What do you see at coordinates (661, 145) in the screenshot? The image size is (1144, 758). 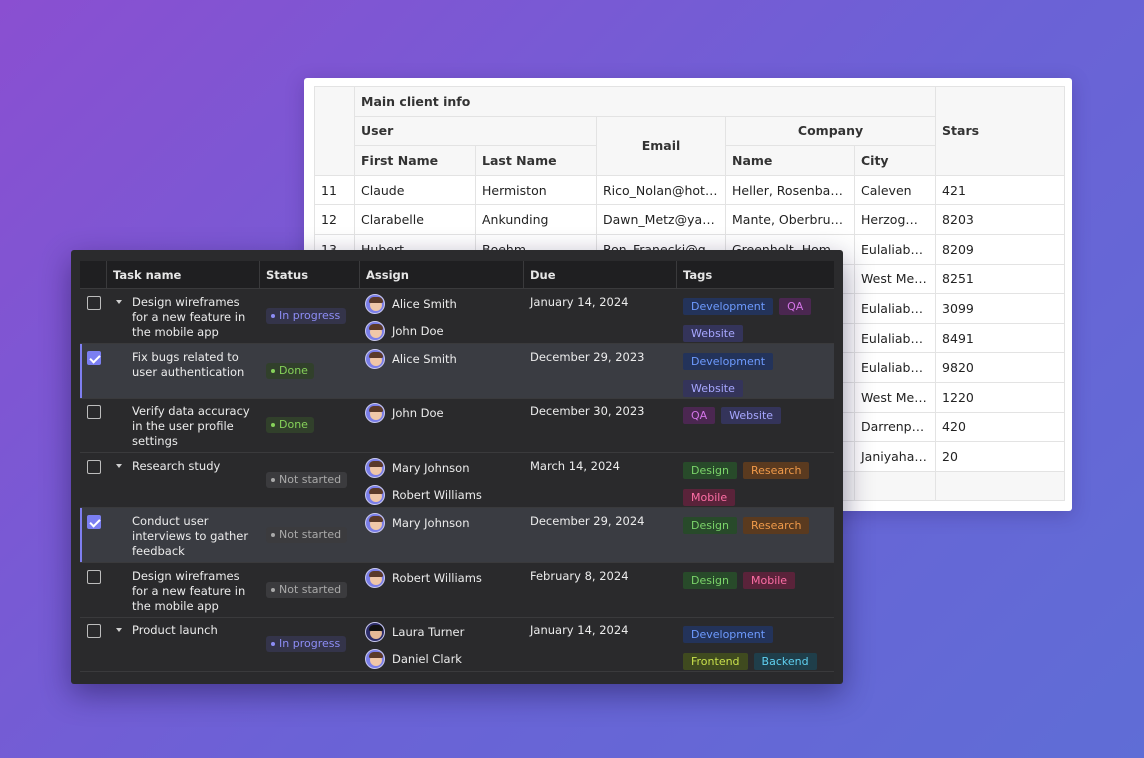 I see `email-header: Email` at bounding box center [661, 145].